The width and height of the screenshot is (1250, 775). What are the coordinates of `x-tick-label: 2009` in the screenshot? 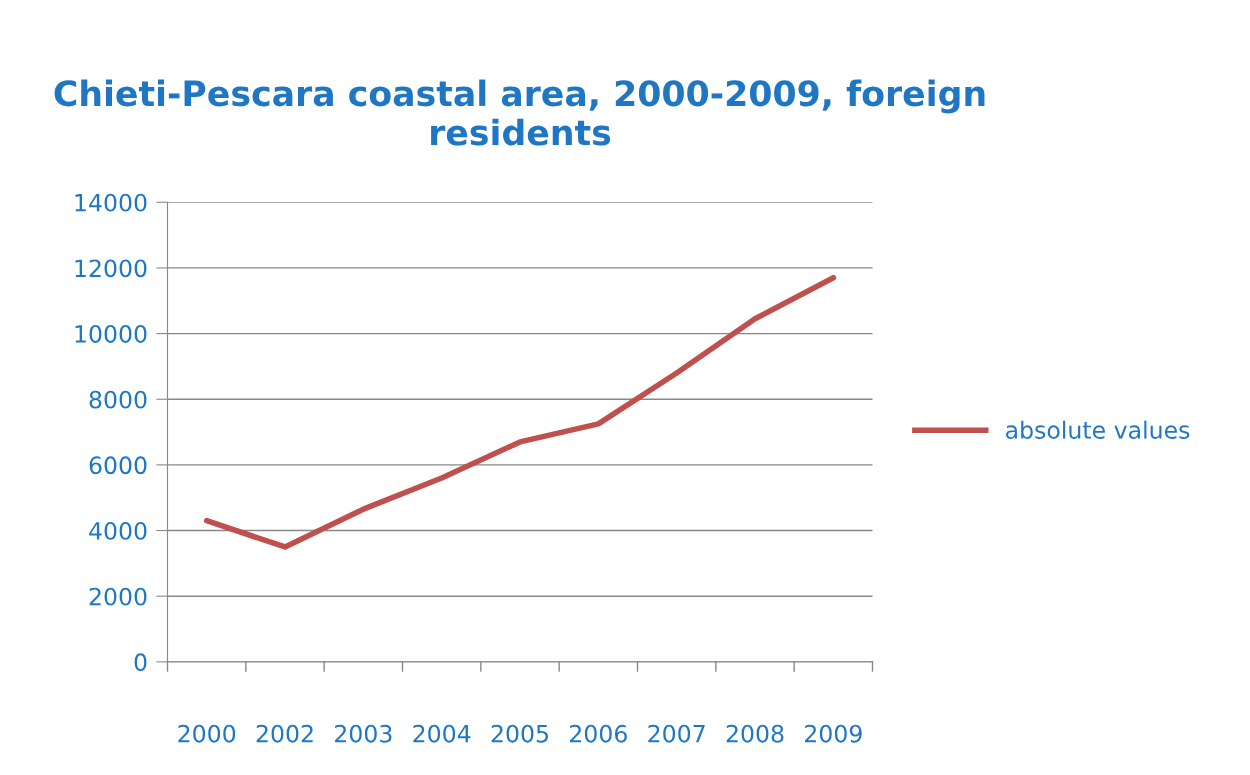 It's located at (833, 733).